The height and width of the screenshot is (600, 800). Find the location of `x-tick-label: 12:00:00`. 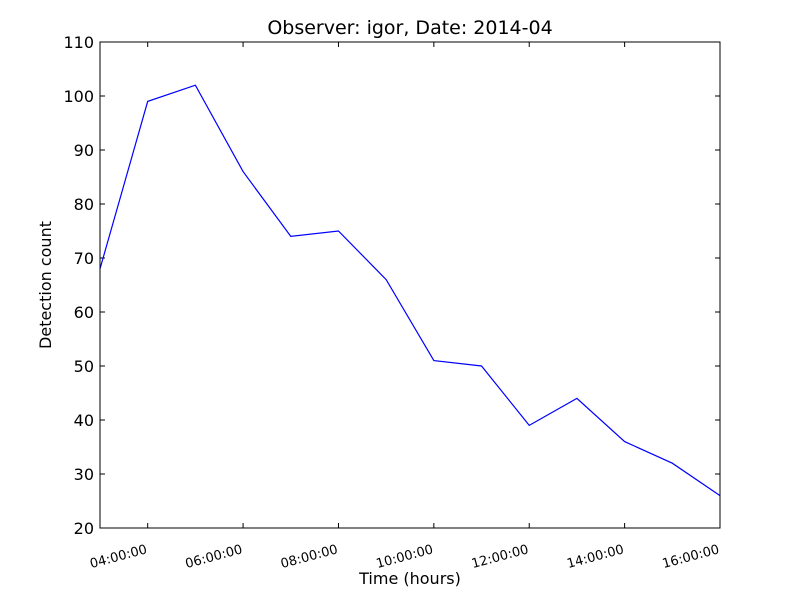

x-tick-label: 12:00:00 is located at coordinates (500, 557).